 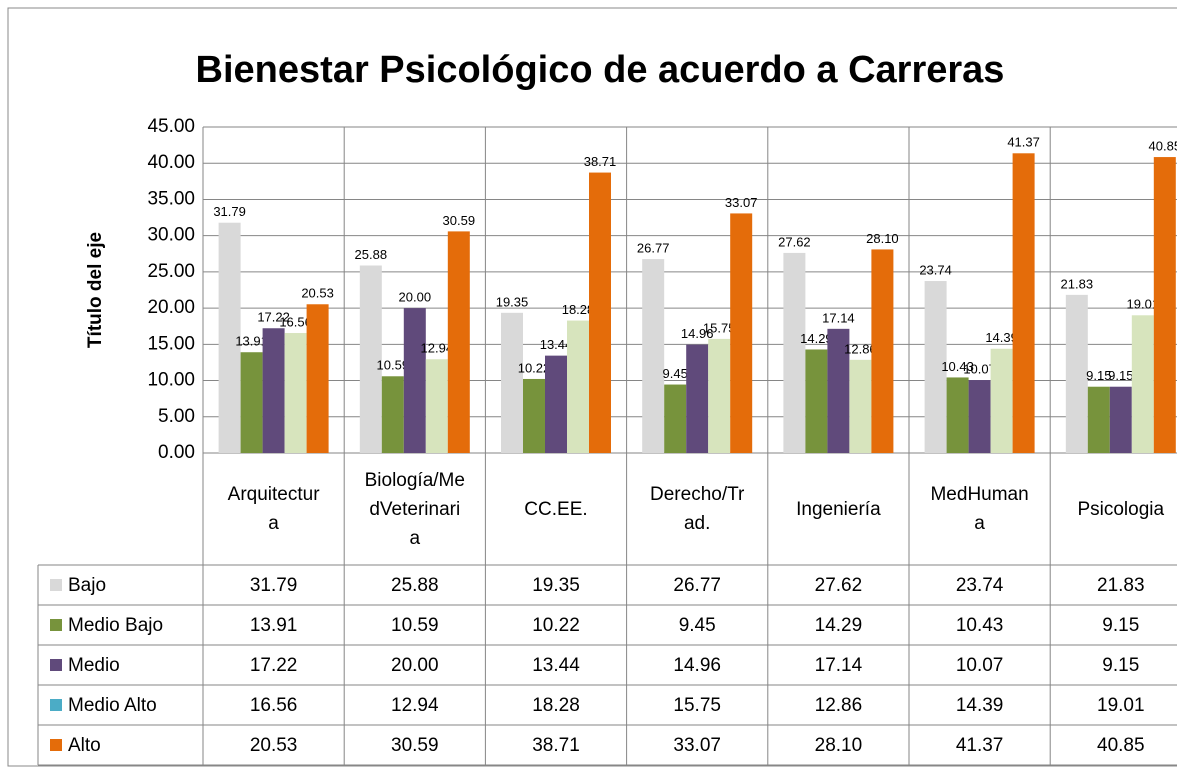 I want to click on table-cell: 14.39, so click(x=980, y=705).